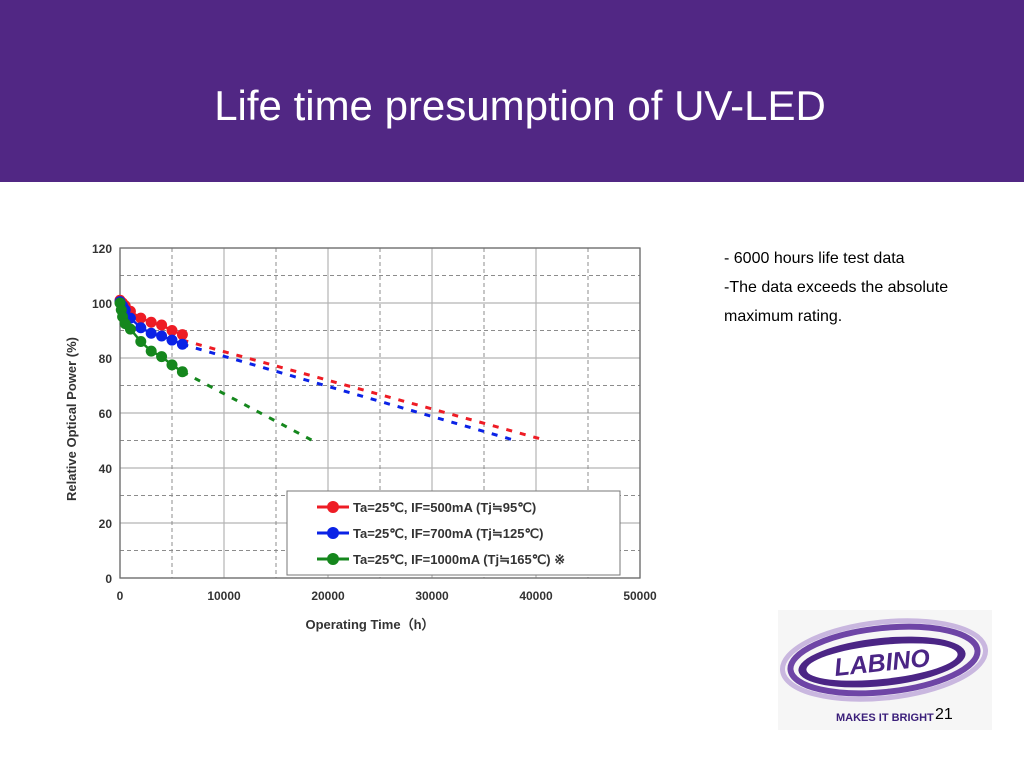 The height and width of the screenshot is (768, 1024). What do you see at coordinates (885, 718) in the screenshot?
I see `logo-tagline: MAKES IT BRIGHT` at bounding box center [885, 718].